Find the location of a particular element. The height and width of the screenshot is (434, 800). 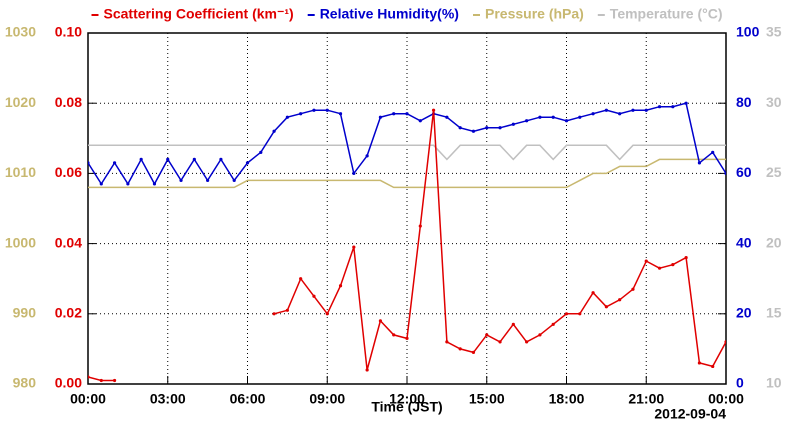

x-tick-label: 18:00 is located at coordinates (567, 399).